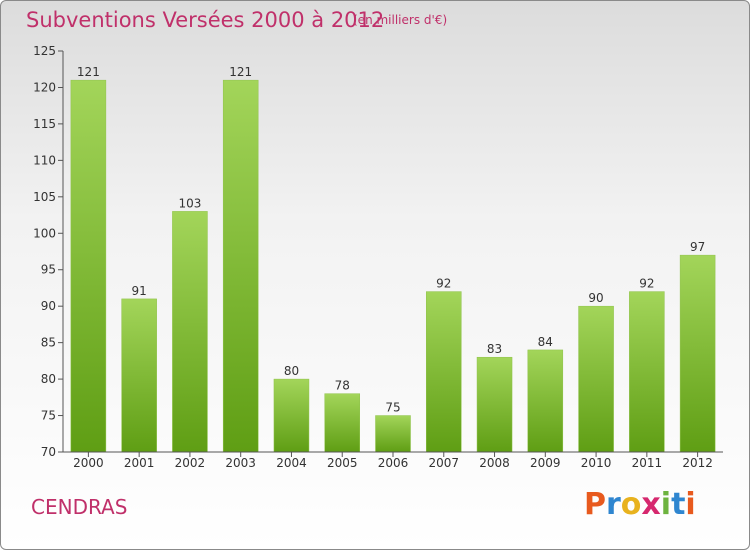  What do you see at coordinates (393, 463) in the screenshot?
I see `x-tick-label: 2006` at bounding box center [393, 463].